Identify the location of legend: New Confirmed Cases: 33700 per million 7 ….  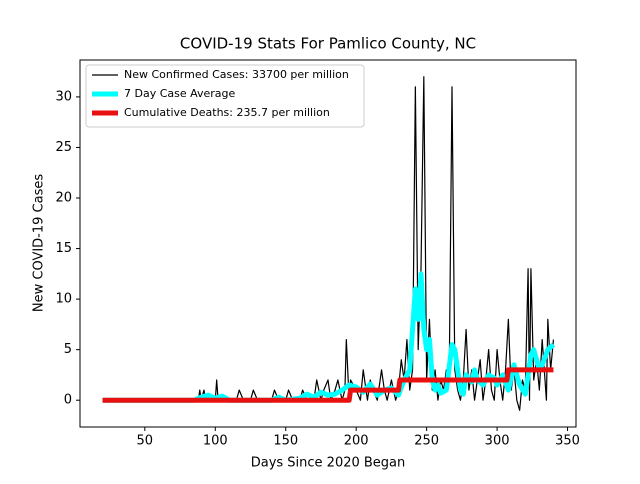
(225, 96).